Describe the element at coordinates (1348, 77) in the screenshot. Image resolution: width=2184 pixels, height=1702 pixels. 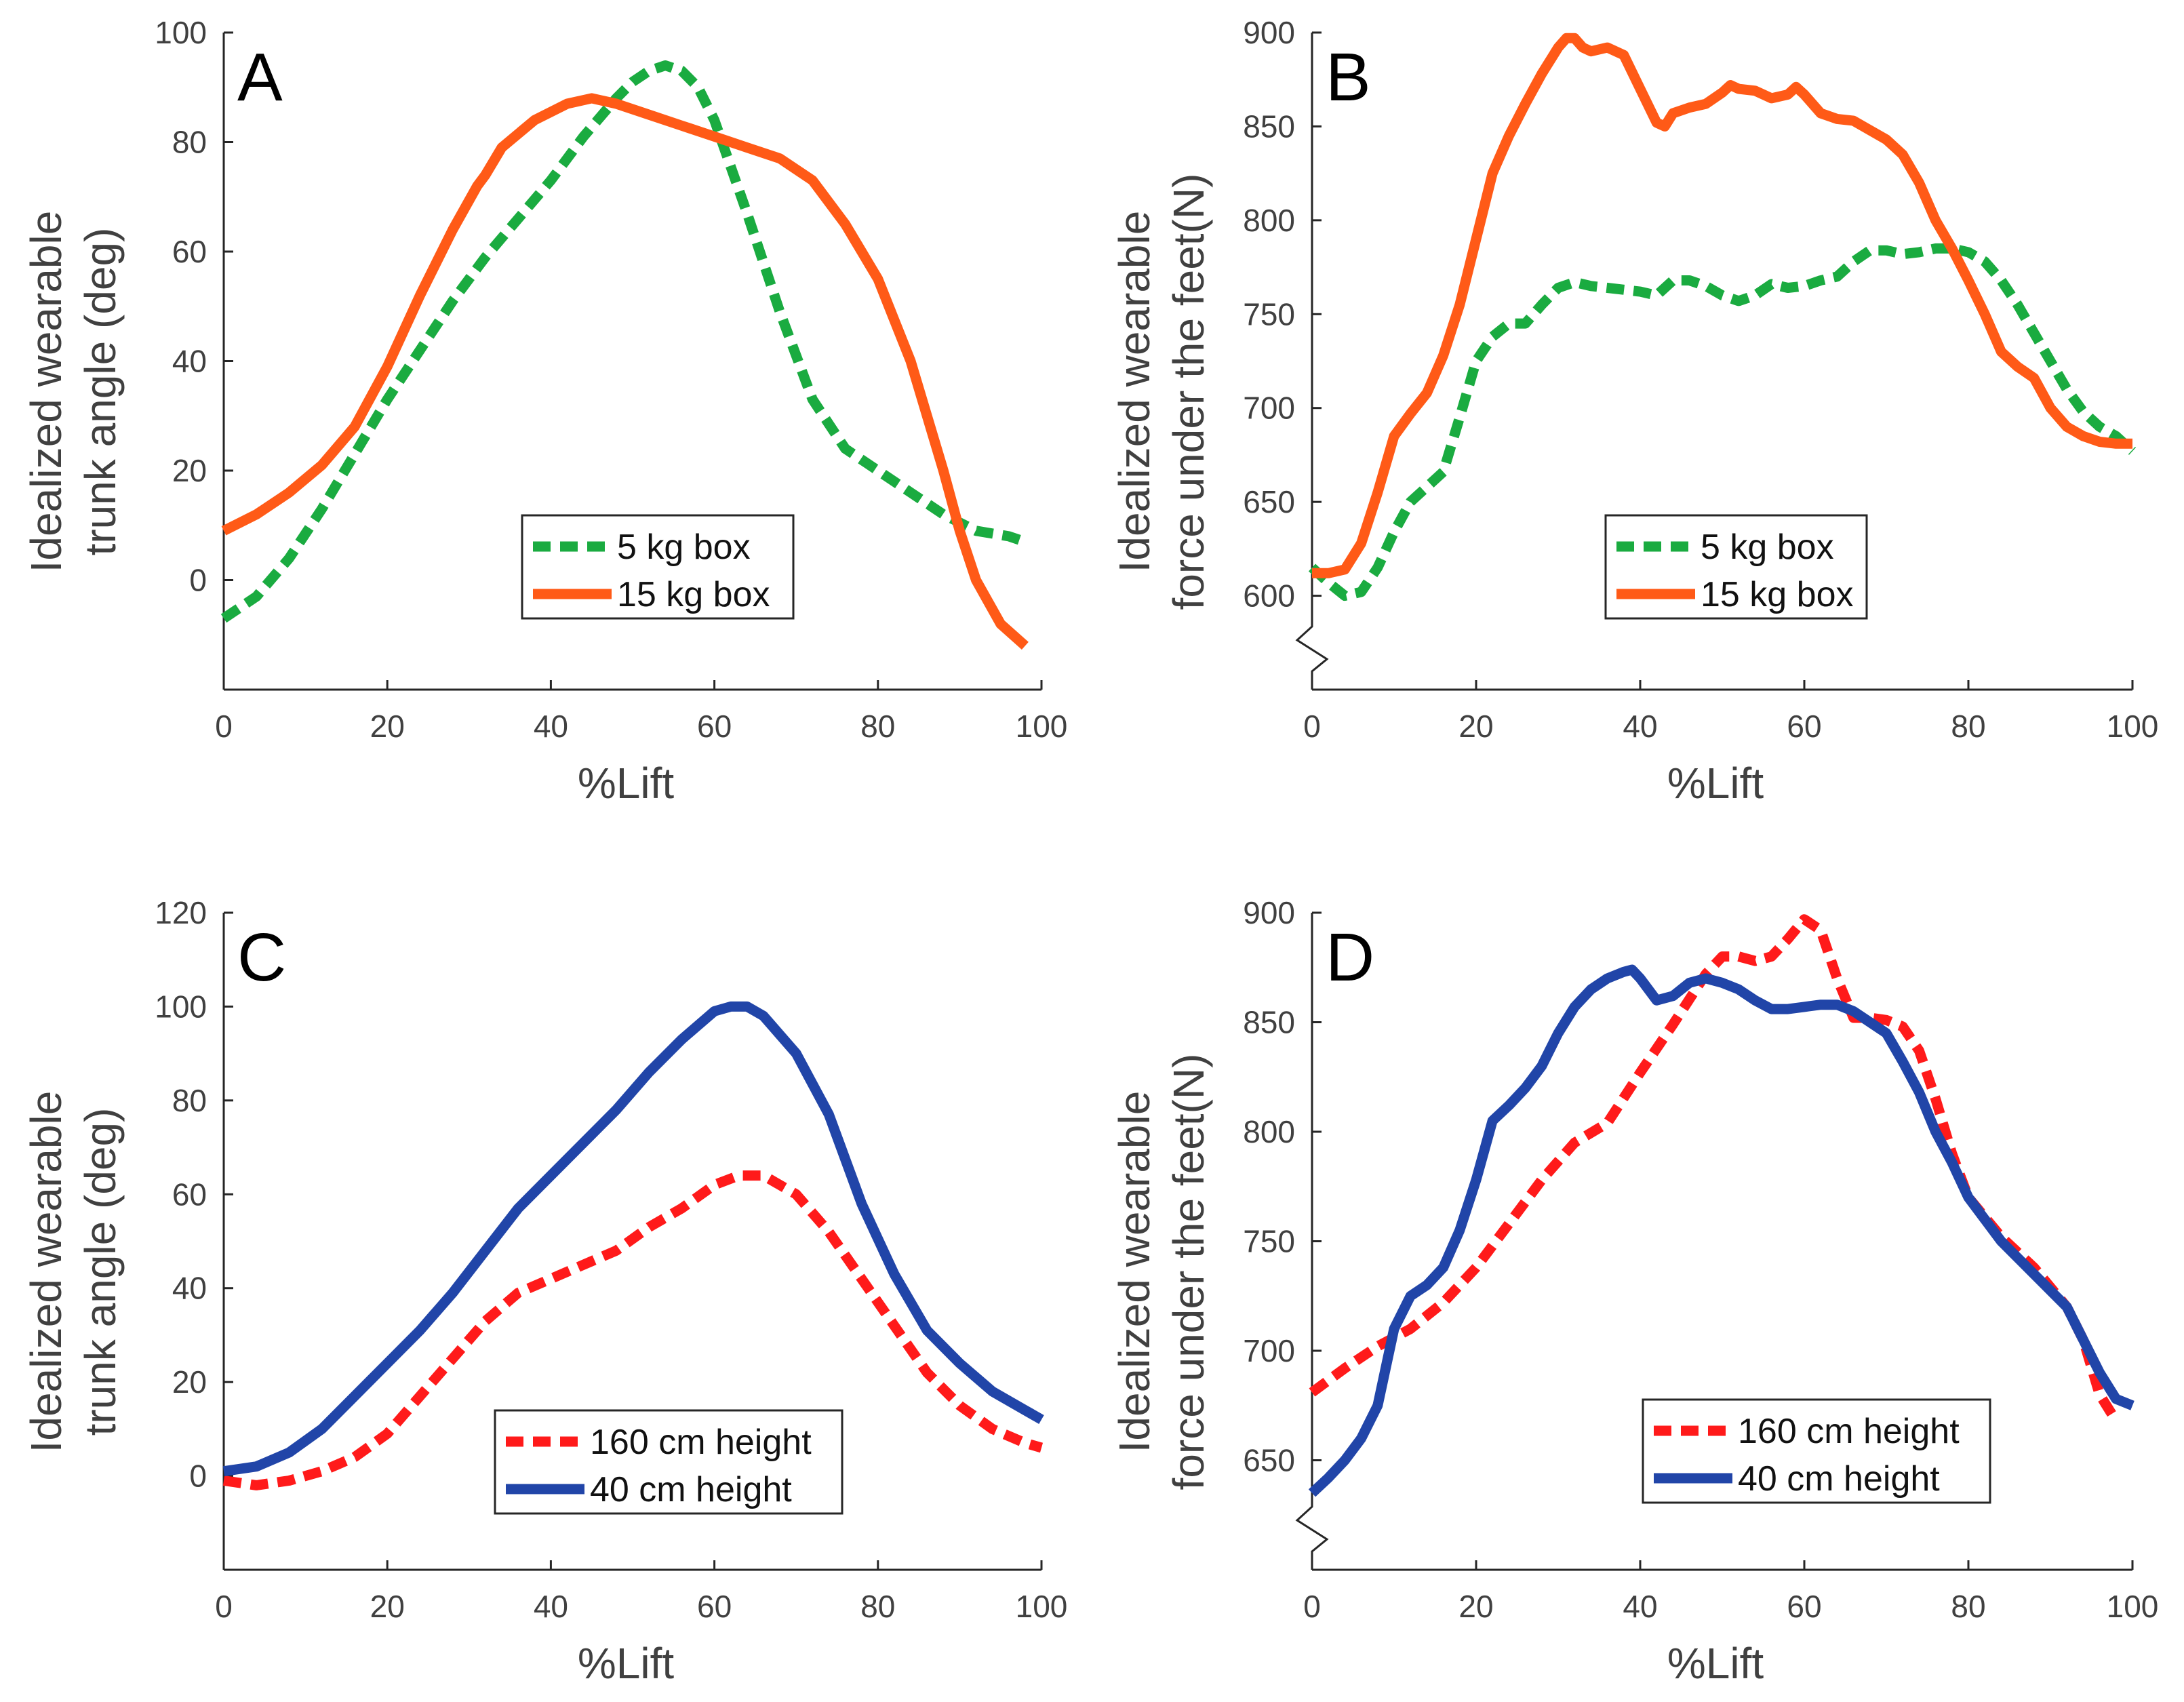
I see `panel-label: B` at that location.